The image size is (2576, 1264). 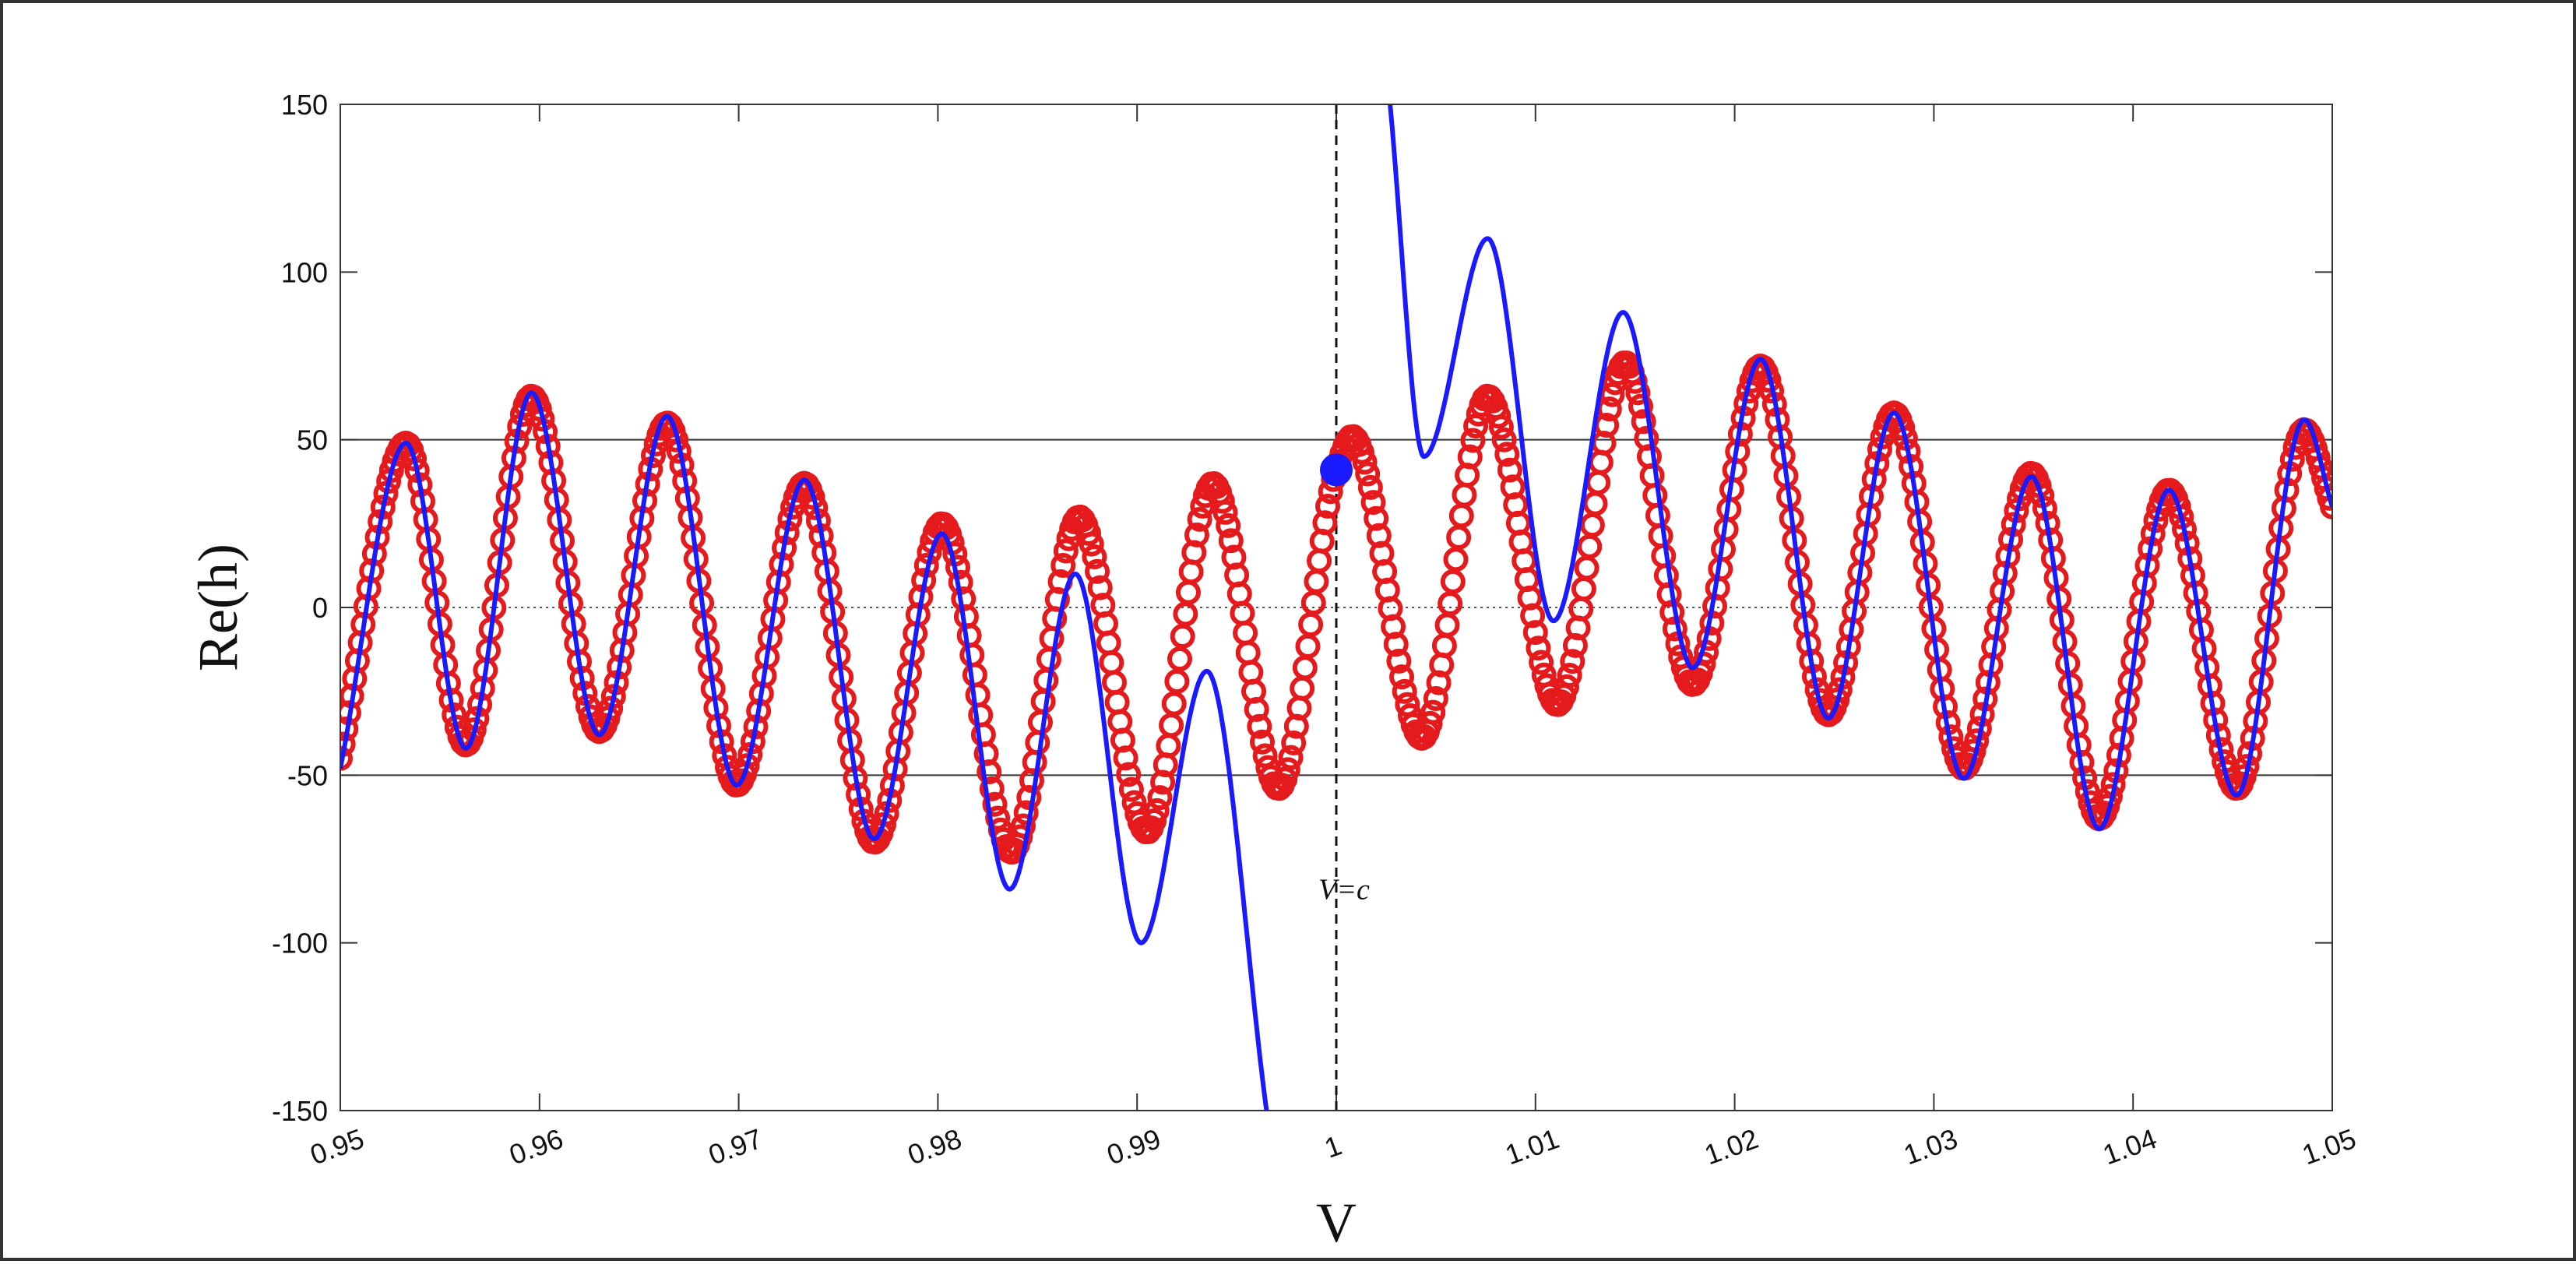 I want to click on x-tick-label: 0.99, so click(x=1134, y=1146).